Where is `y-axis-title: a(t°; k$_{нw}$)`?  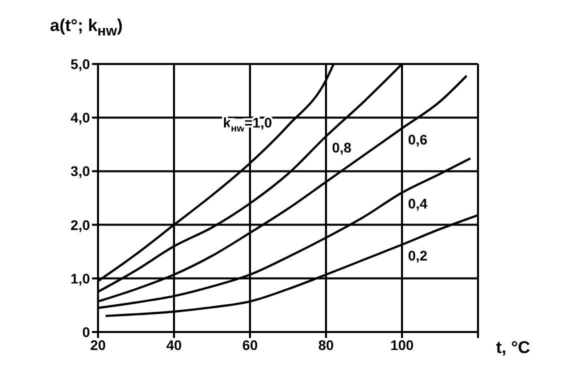 y-axis-title: a(t°; k$_{нw}$) is located at coordinates (86, 28).